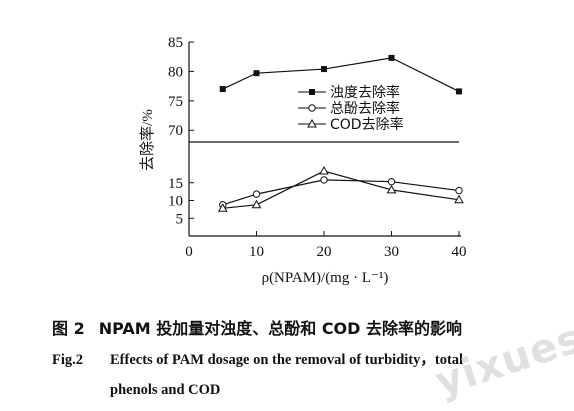  What do you see at coordinates (459, 252) in the screenshot?
I see `x-tick-label-4: 40` at bounding box center [459, 252].